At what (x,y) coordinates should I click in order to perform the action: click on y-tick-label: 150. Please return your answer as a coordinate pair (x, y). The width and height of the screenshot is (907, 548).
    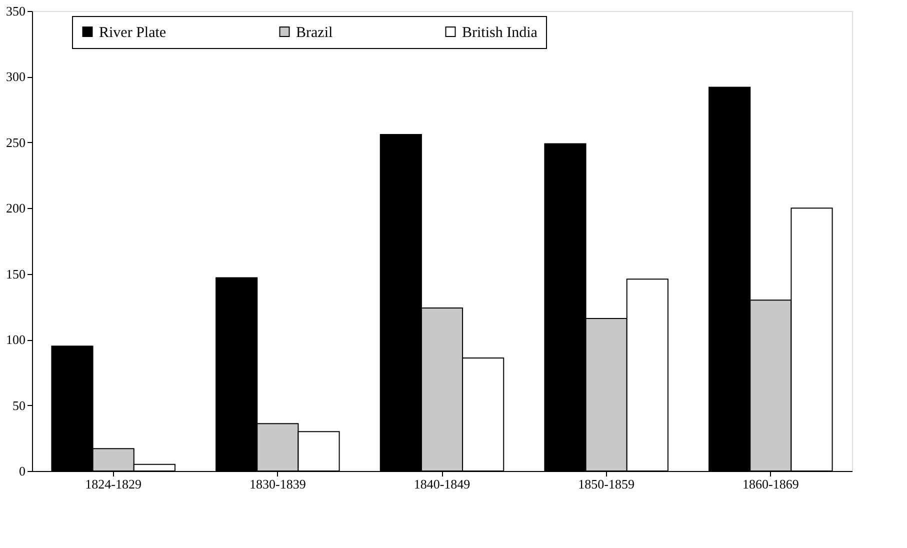
    Looking at the image, I should click on (16, 274).